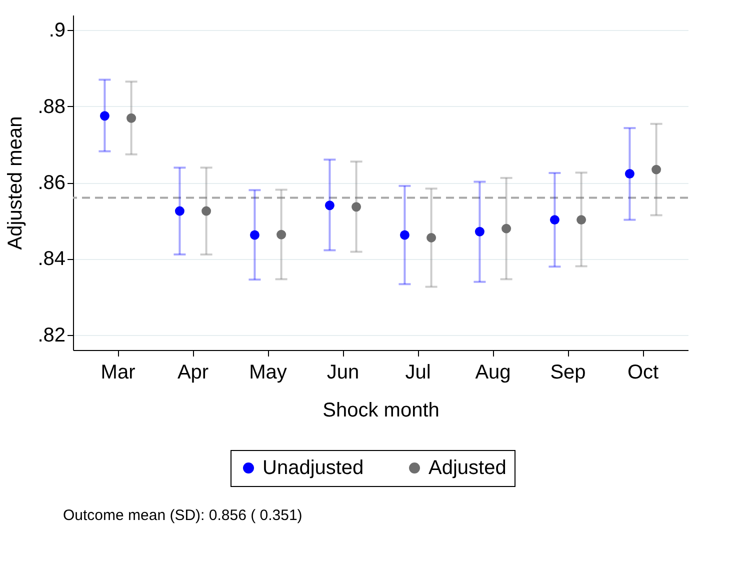 This screenshot has width=743, height=561. I want to click on y-tick-label: .86, so click(52, 183).